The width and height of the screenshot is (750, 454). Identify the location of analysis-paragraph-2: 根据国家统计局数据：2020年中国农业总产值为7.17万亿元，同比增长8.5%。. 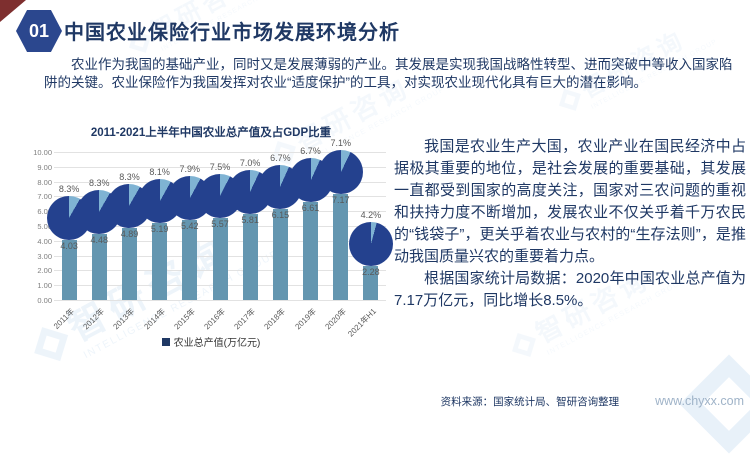
(570, 289).